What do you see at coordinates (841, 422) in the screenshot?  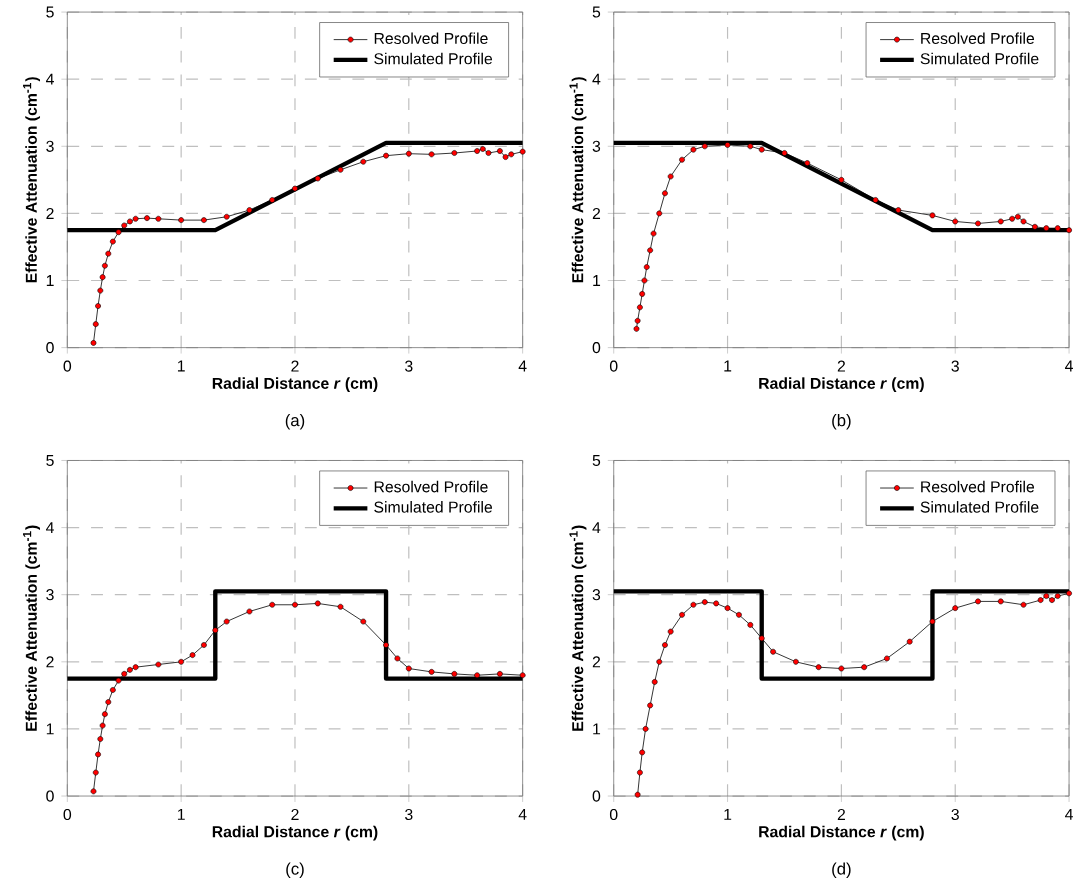 I see `text: (b)` at bounding box center [841, 422].